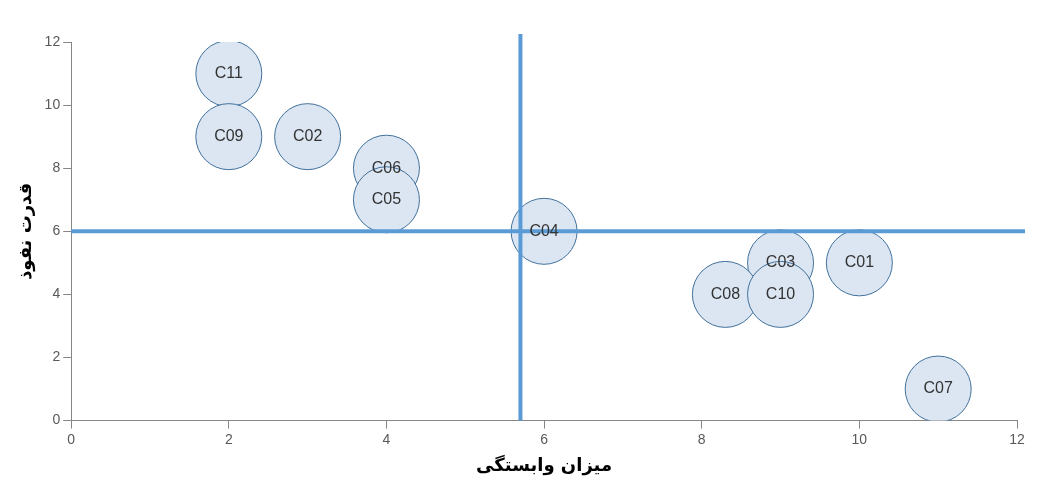 This screenshot has width=1059, height=493. What do you see at coordinates (228, 438) in the screenshot?
I see `x-tick-label: 2` at bounding box center [228, 438].